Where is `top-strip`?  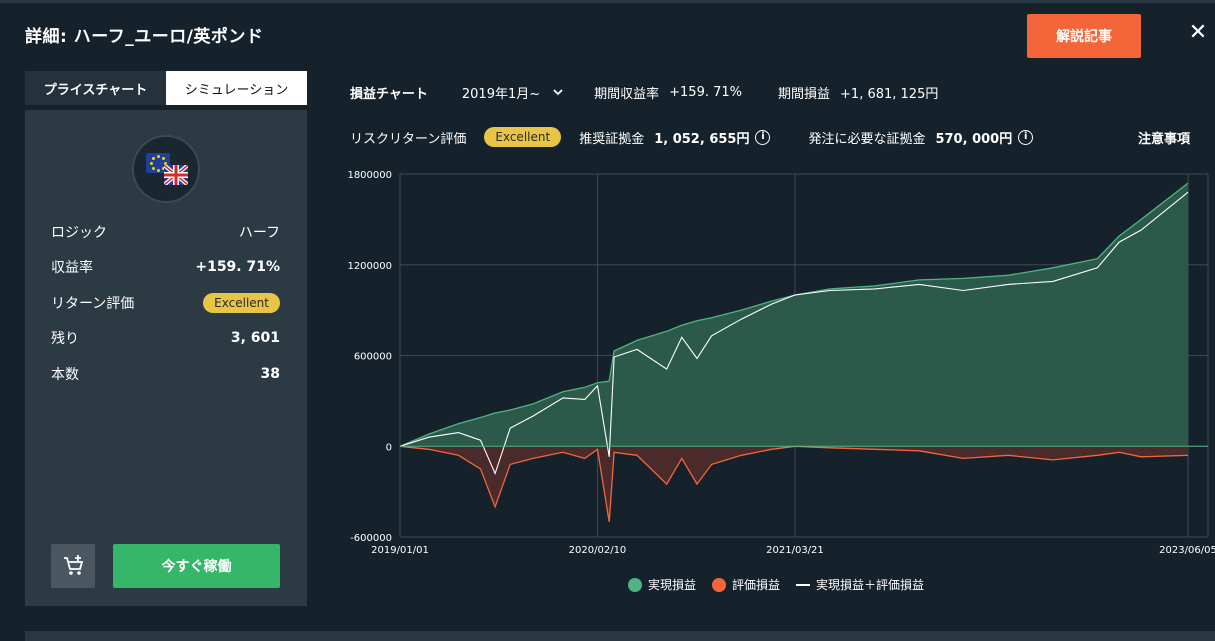
top-strip is located at coordinates (607, 1).